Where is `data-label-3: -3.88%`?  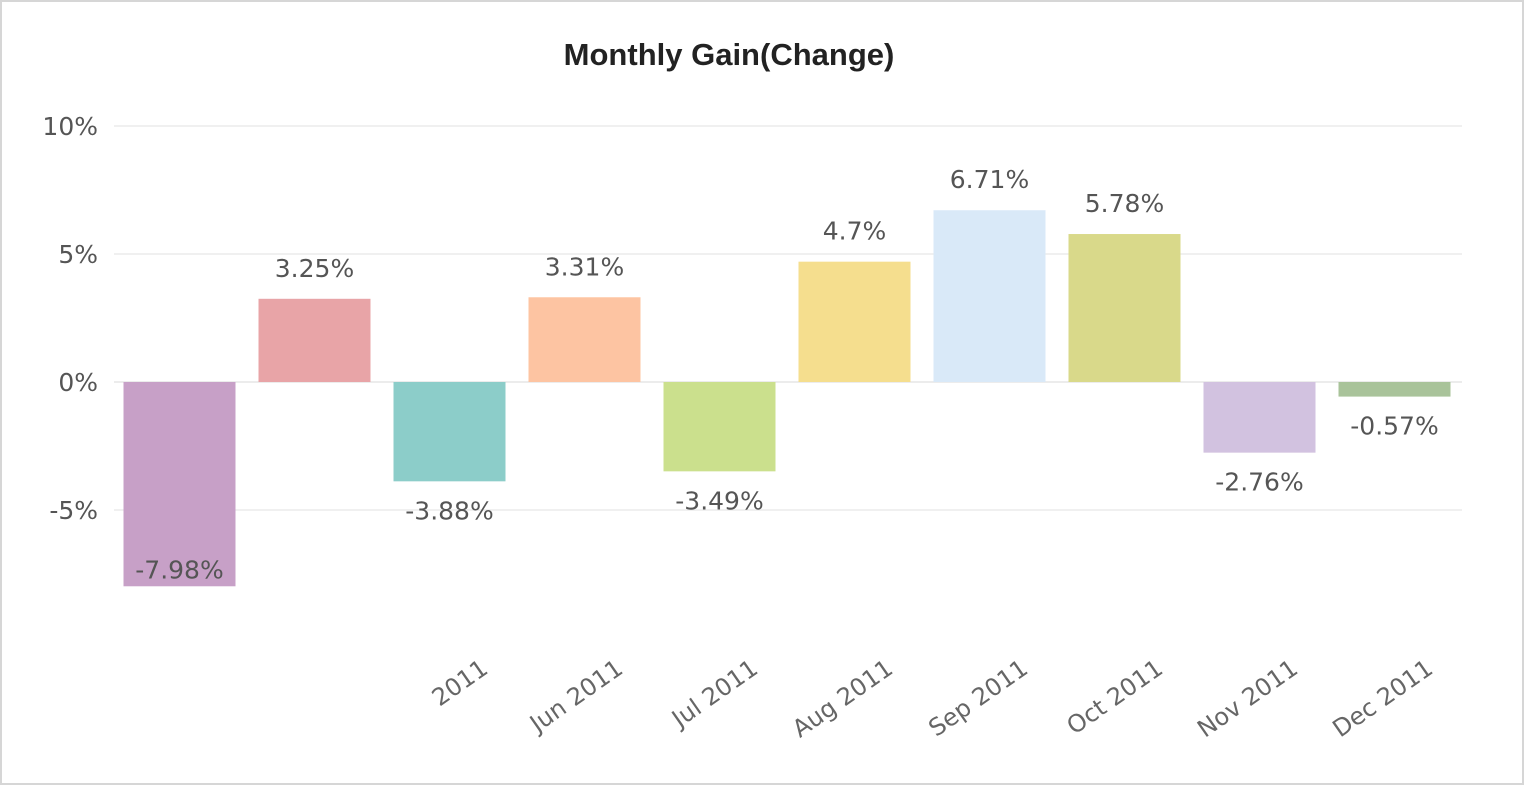
data-label-3: -3.88% is located at coordinates (449, 510).